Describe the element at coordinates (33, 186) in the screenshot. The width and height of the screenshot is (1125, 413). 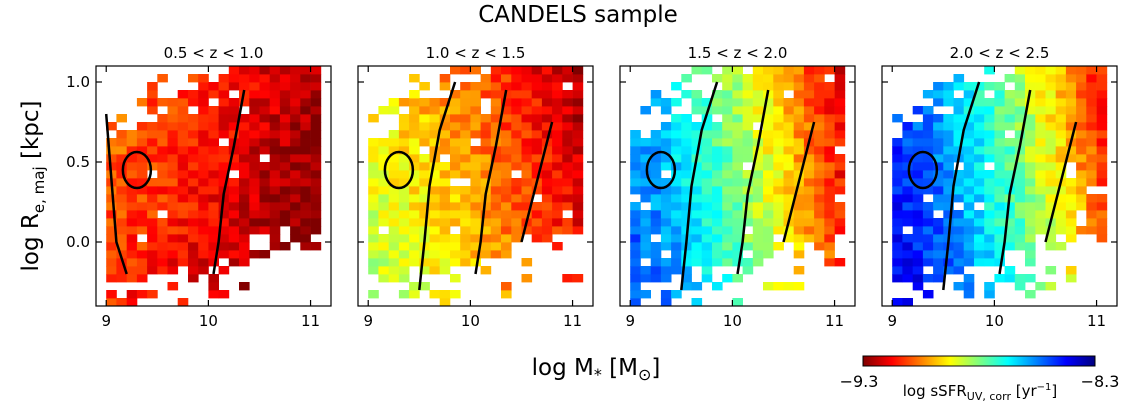
I see `y-axis-label: log Re, maj [kpc]` at that location.